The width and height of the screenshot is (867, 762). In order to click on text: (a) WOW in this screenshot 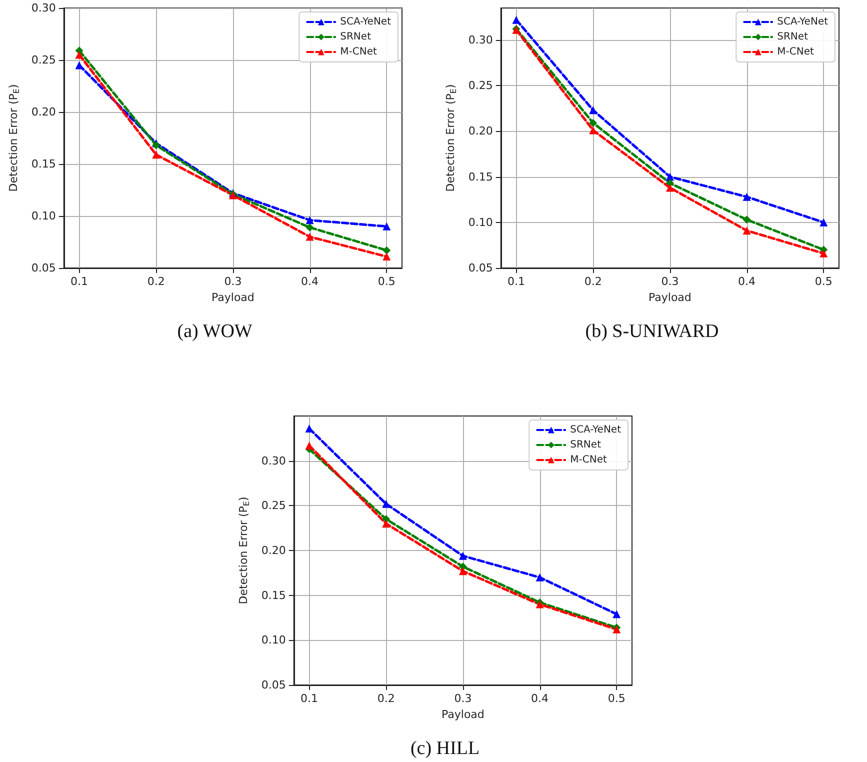, I will do `click(214, 331)`.